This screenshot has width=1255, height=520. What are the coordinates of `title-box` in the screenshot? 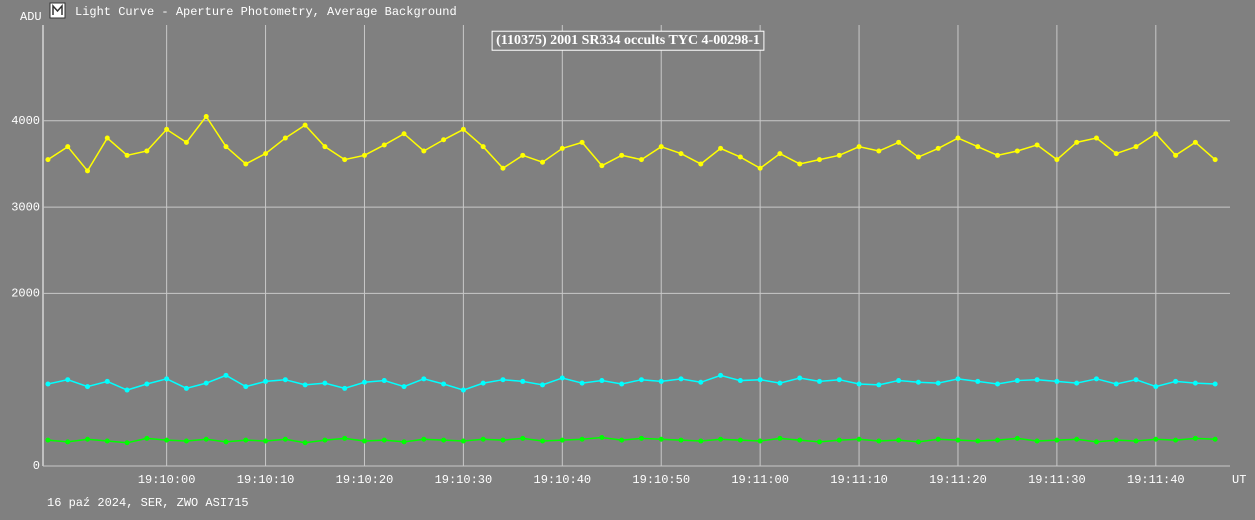 It's located at (628, 40).